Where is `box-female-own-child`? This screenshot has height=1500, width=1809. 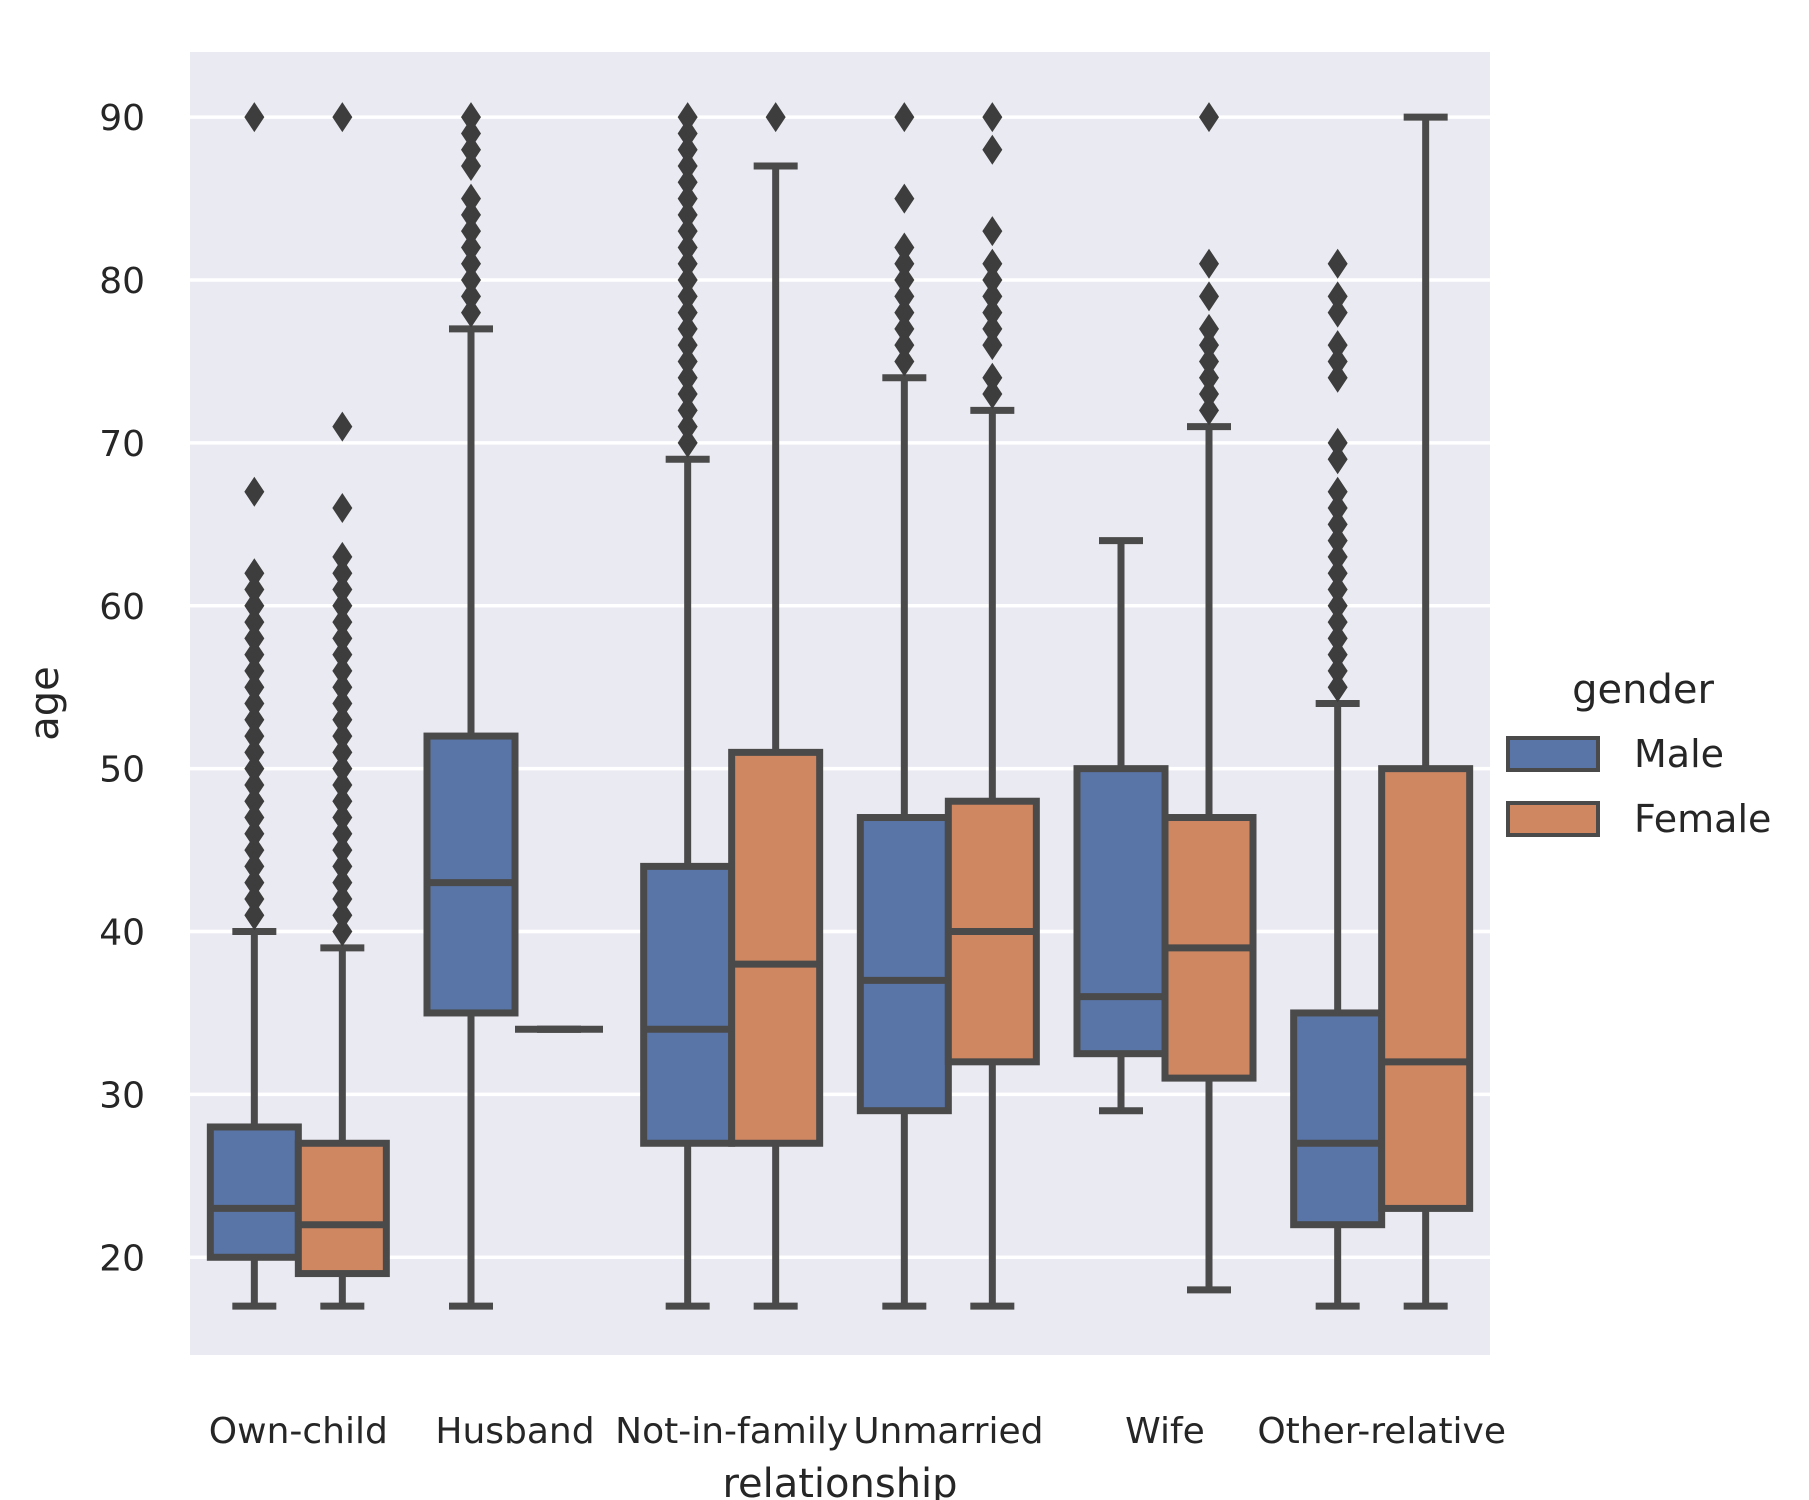
box-female-own-child is located at coordinates (342, 706).